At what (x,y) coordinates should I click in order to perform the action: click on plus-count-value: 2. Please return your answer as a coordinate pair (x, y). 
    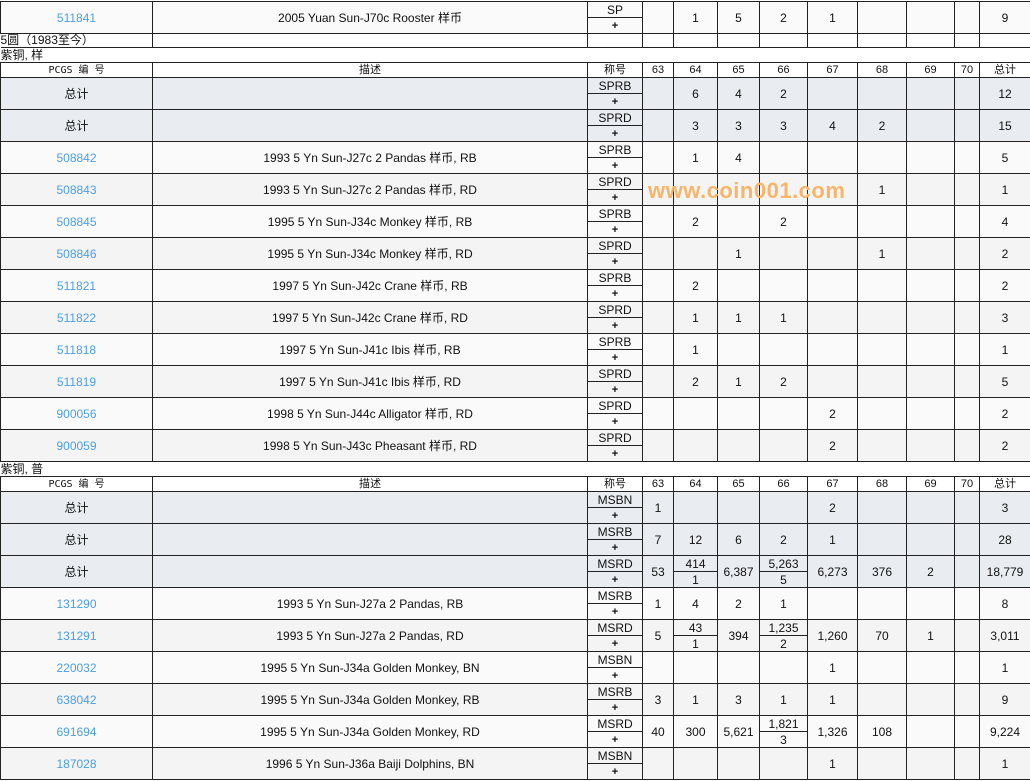
    Looking at the image, I should click on (783, 643).